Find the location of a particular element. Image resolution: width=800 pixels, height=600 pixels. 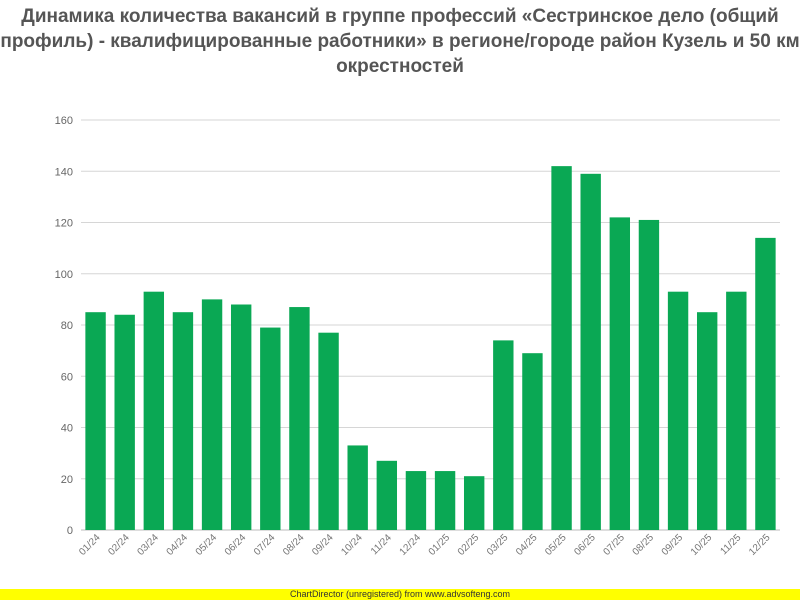

x-tick-label: 06/25 is located at coordinates (585, 545).